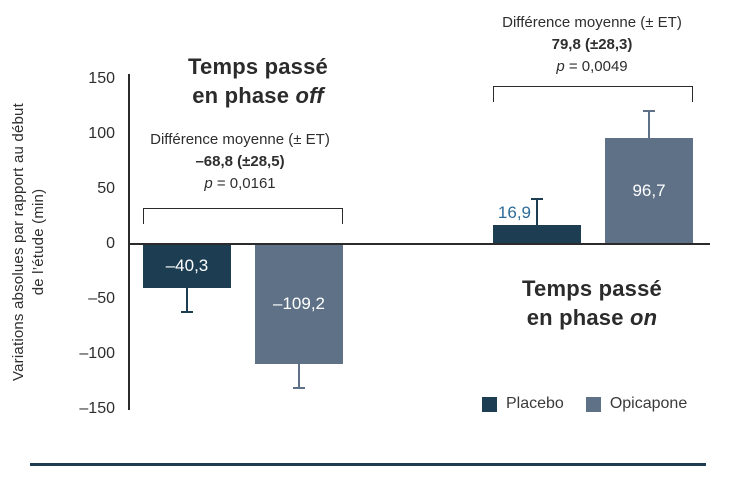  I want to click on bar-opicapone-off, so click(299, 304).